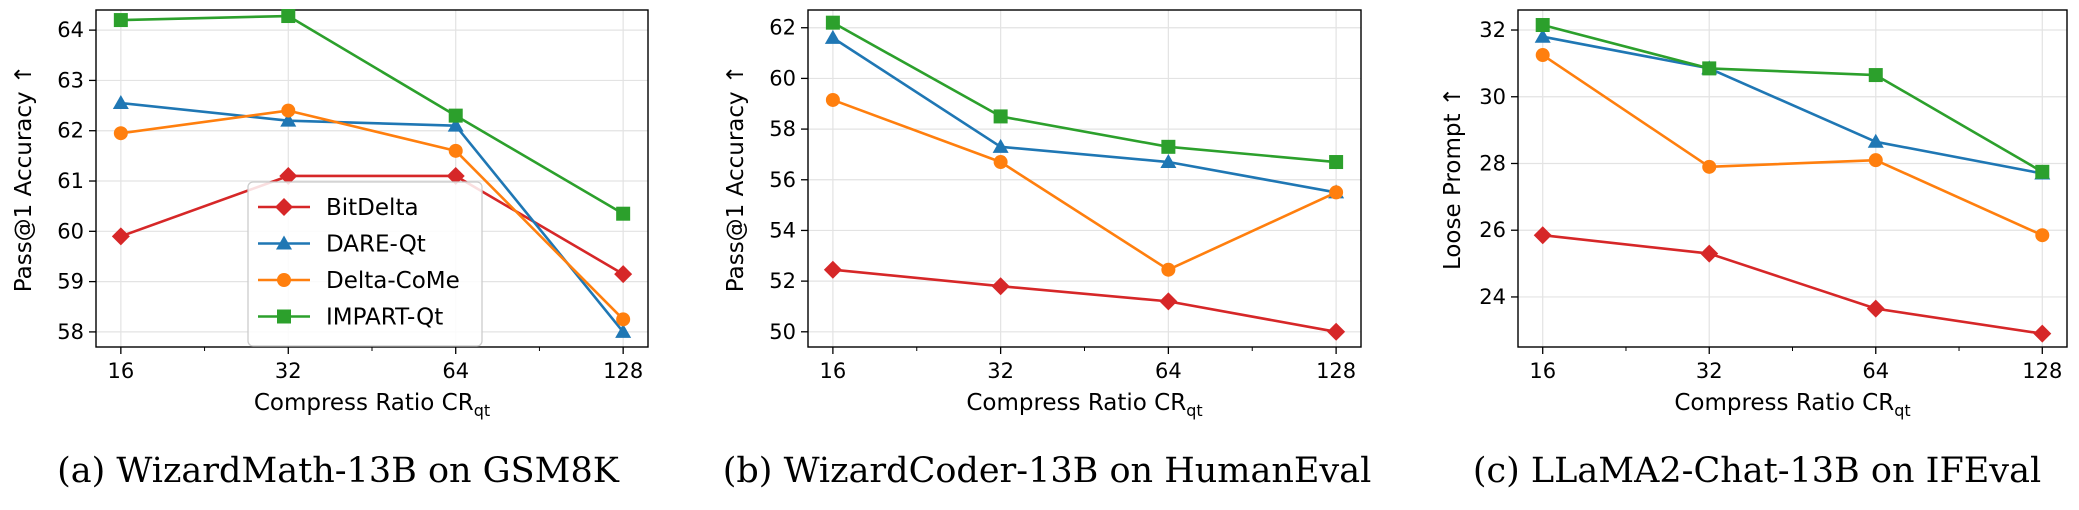 This screenshot has width=2079, height=510. I want to click on legend-marker-delta-come, so click(284, 280).